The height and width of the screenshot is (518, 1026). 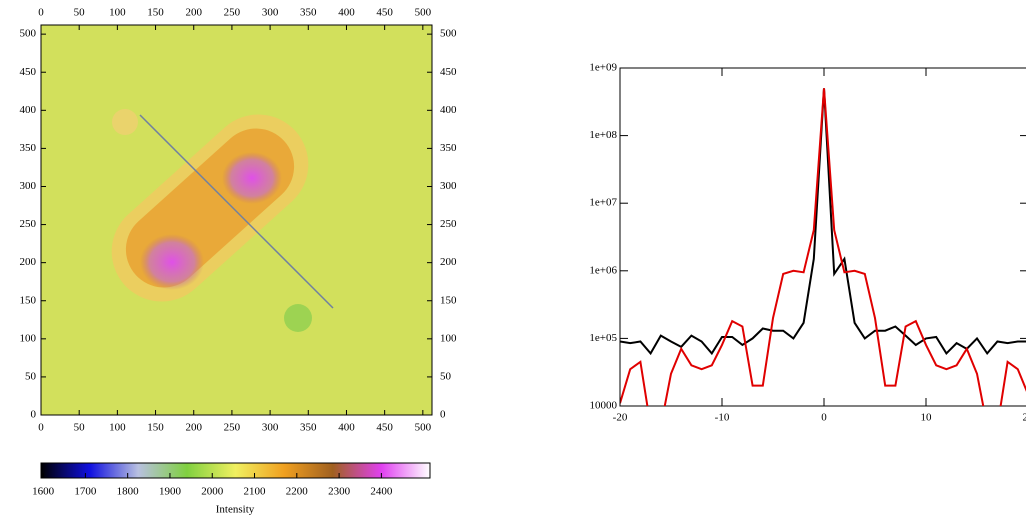 What do you see at coordinates (927, 418) in the screenshot?
I see `x-tick-label: 10` at bounding box center [927, 418].